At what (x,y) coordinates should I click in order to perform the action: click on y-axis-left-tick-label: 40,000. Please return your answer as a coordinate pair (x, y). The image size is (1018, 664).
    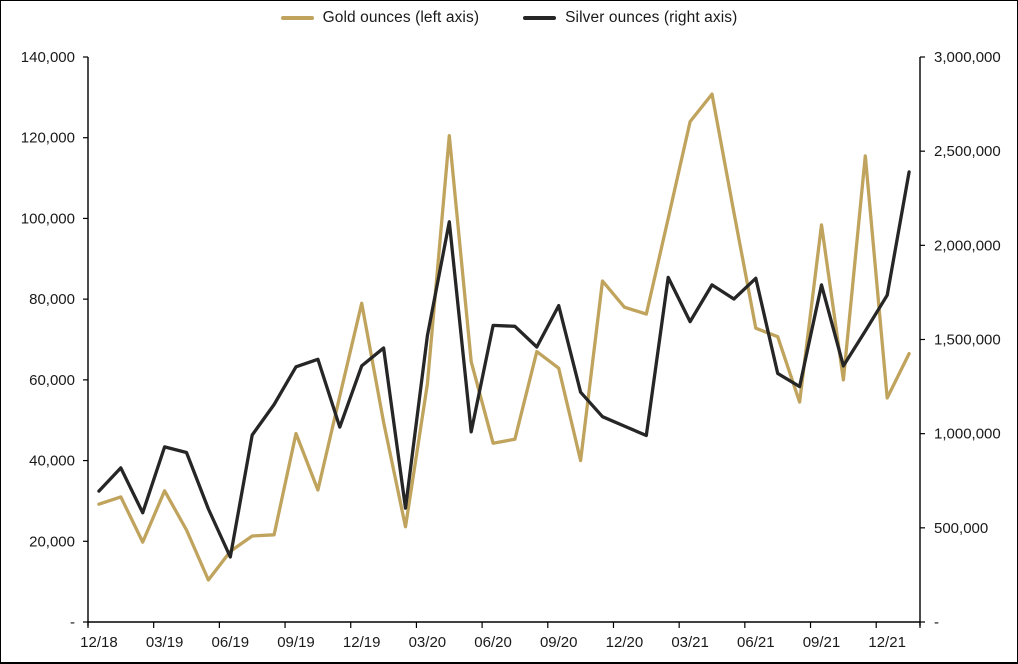
    Looking at the image, I should click on (52, 461).